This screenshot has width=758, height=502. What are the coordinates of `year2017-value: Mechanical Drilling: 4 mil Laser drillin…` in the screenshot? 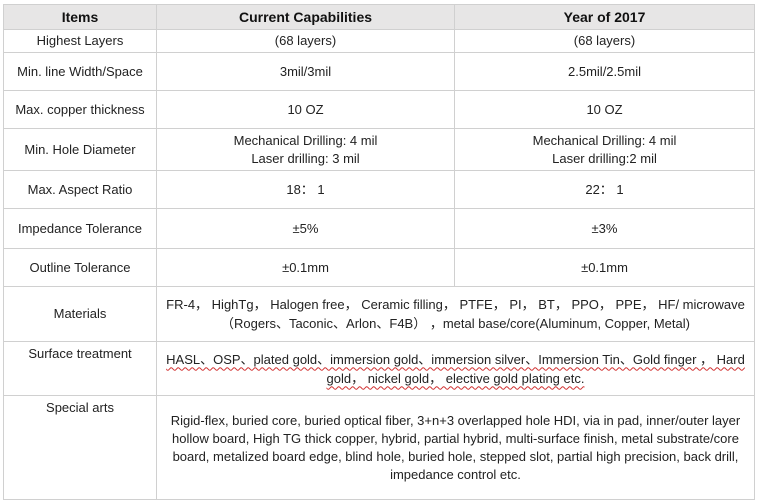 It's located at (605, 150).